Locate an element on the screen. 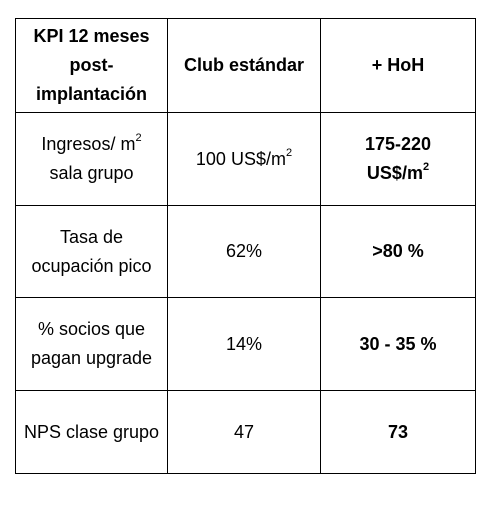  header-hoh: + HoH is located at coordinates (398, 65).